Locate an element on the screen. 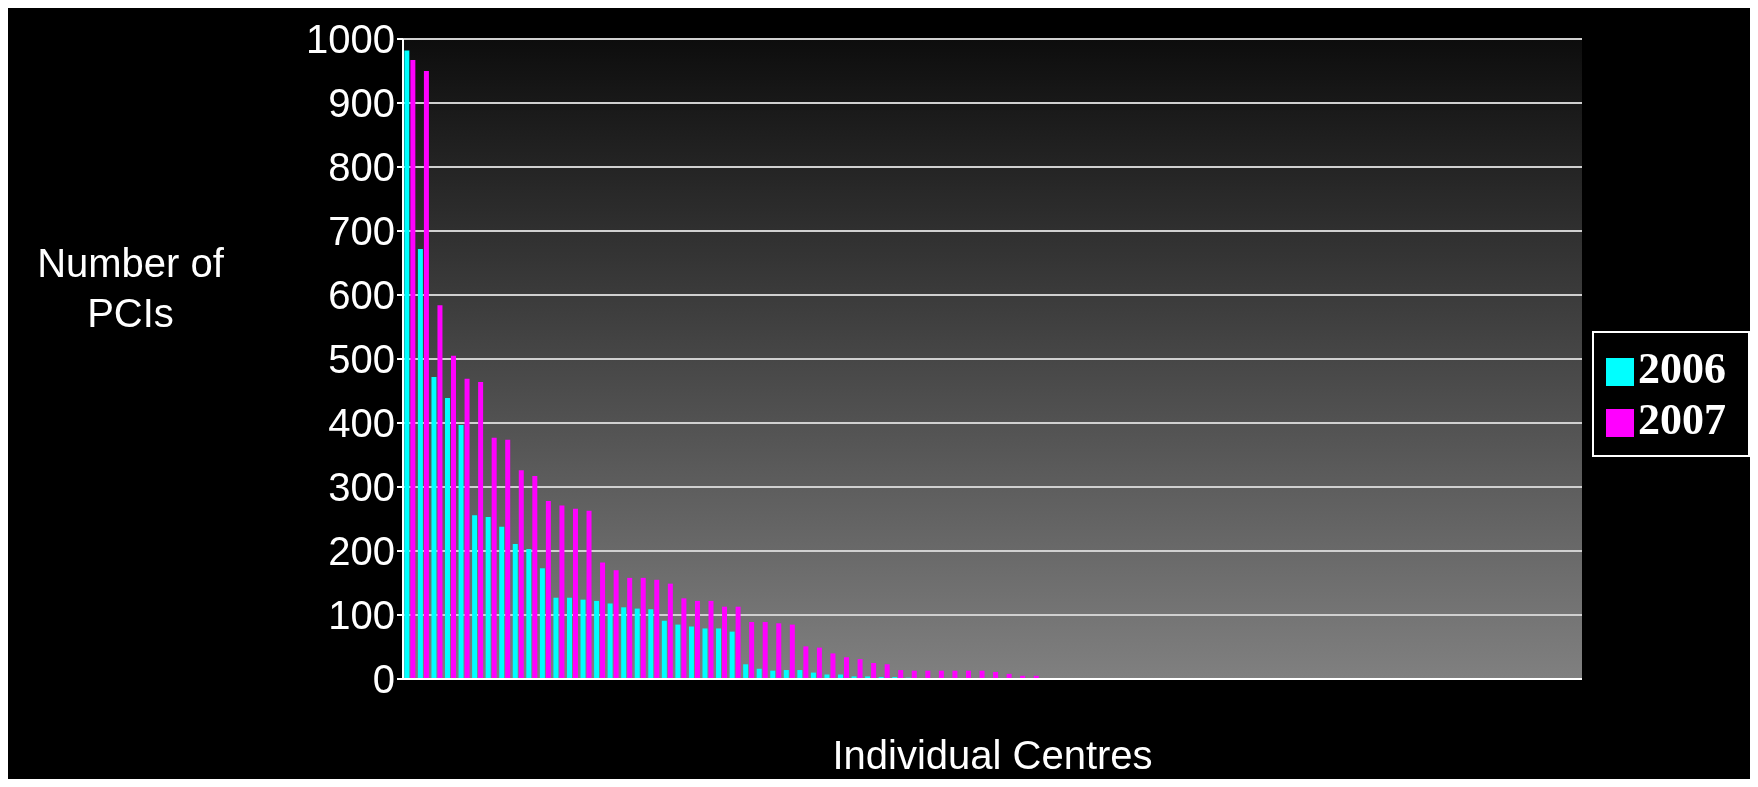 The image size is (1758, 787). legend-label: 2007 is located at coordinates (1682, 419).